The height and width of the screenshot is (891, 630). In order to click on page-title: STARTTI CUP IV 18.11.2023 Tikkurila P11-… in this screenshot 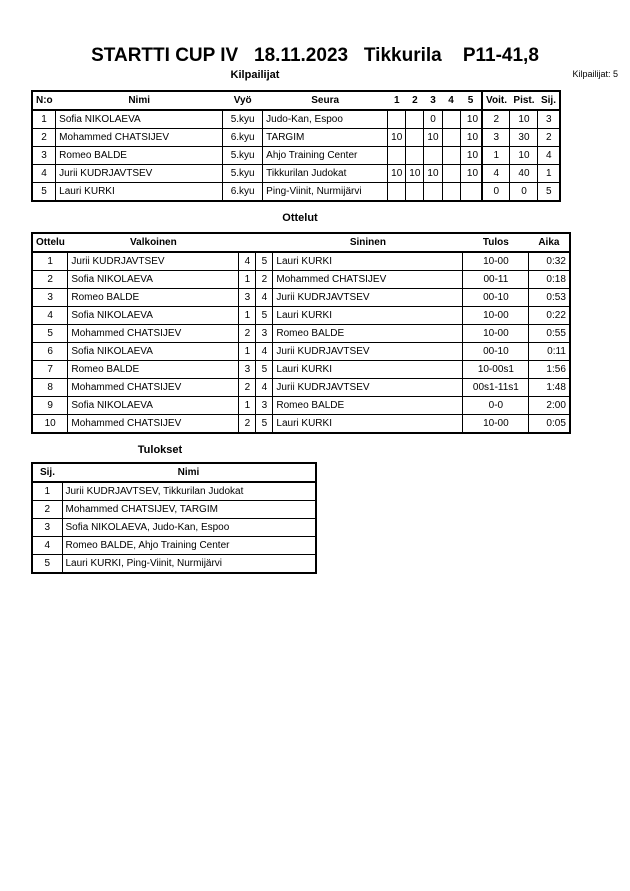, I will do `click(315, 55)`.